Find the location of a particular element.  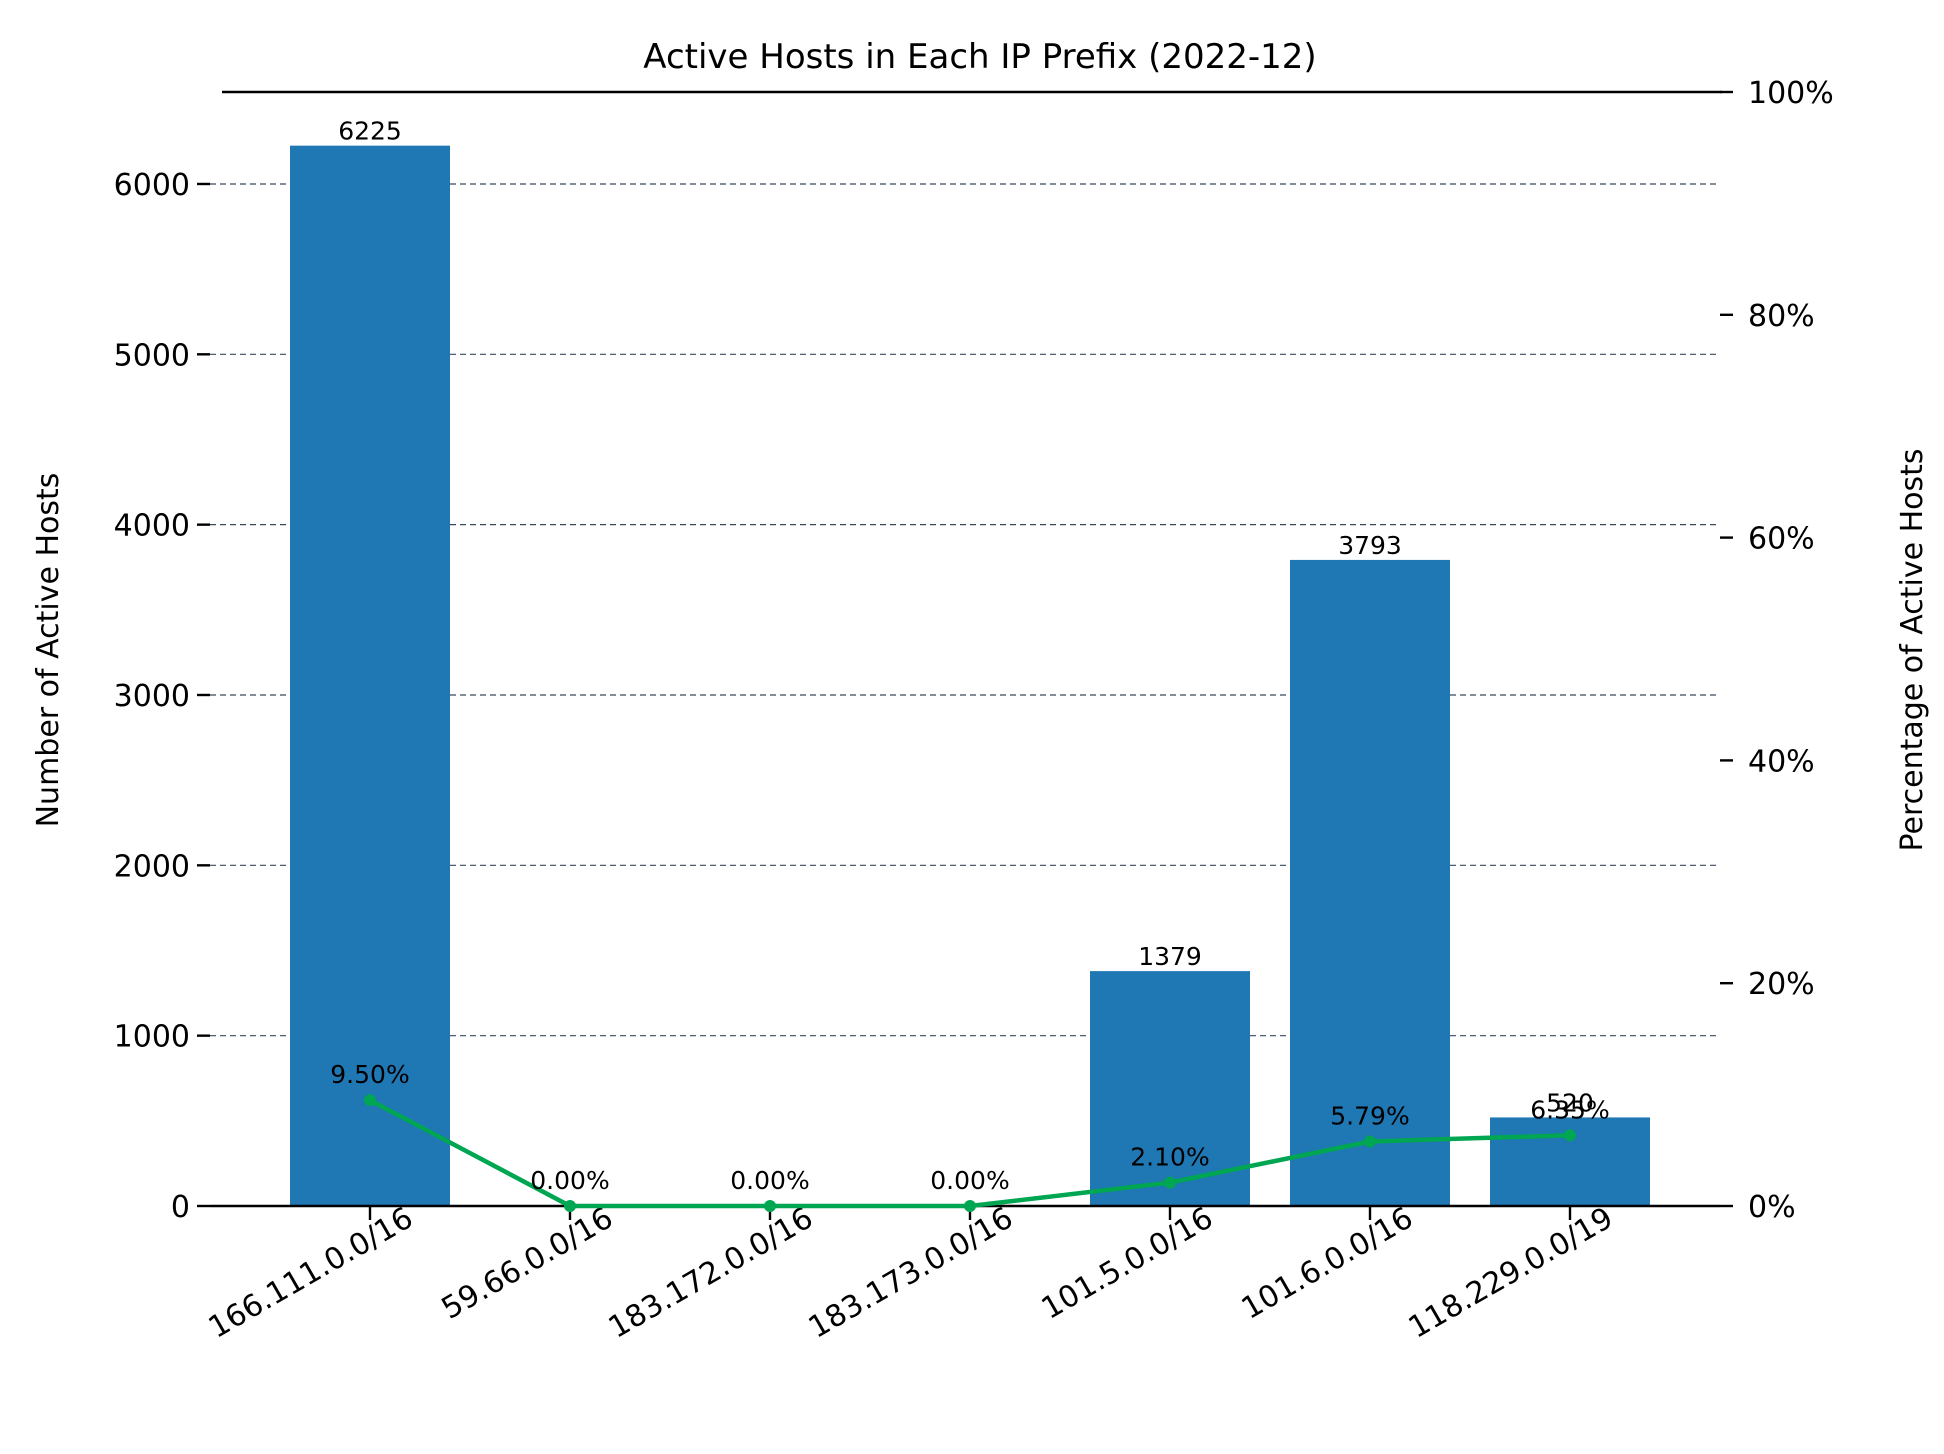

y-tick-label-4: 4000 is located at coordinates (152, 526).